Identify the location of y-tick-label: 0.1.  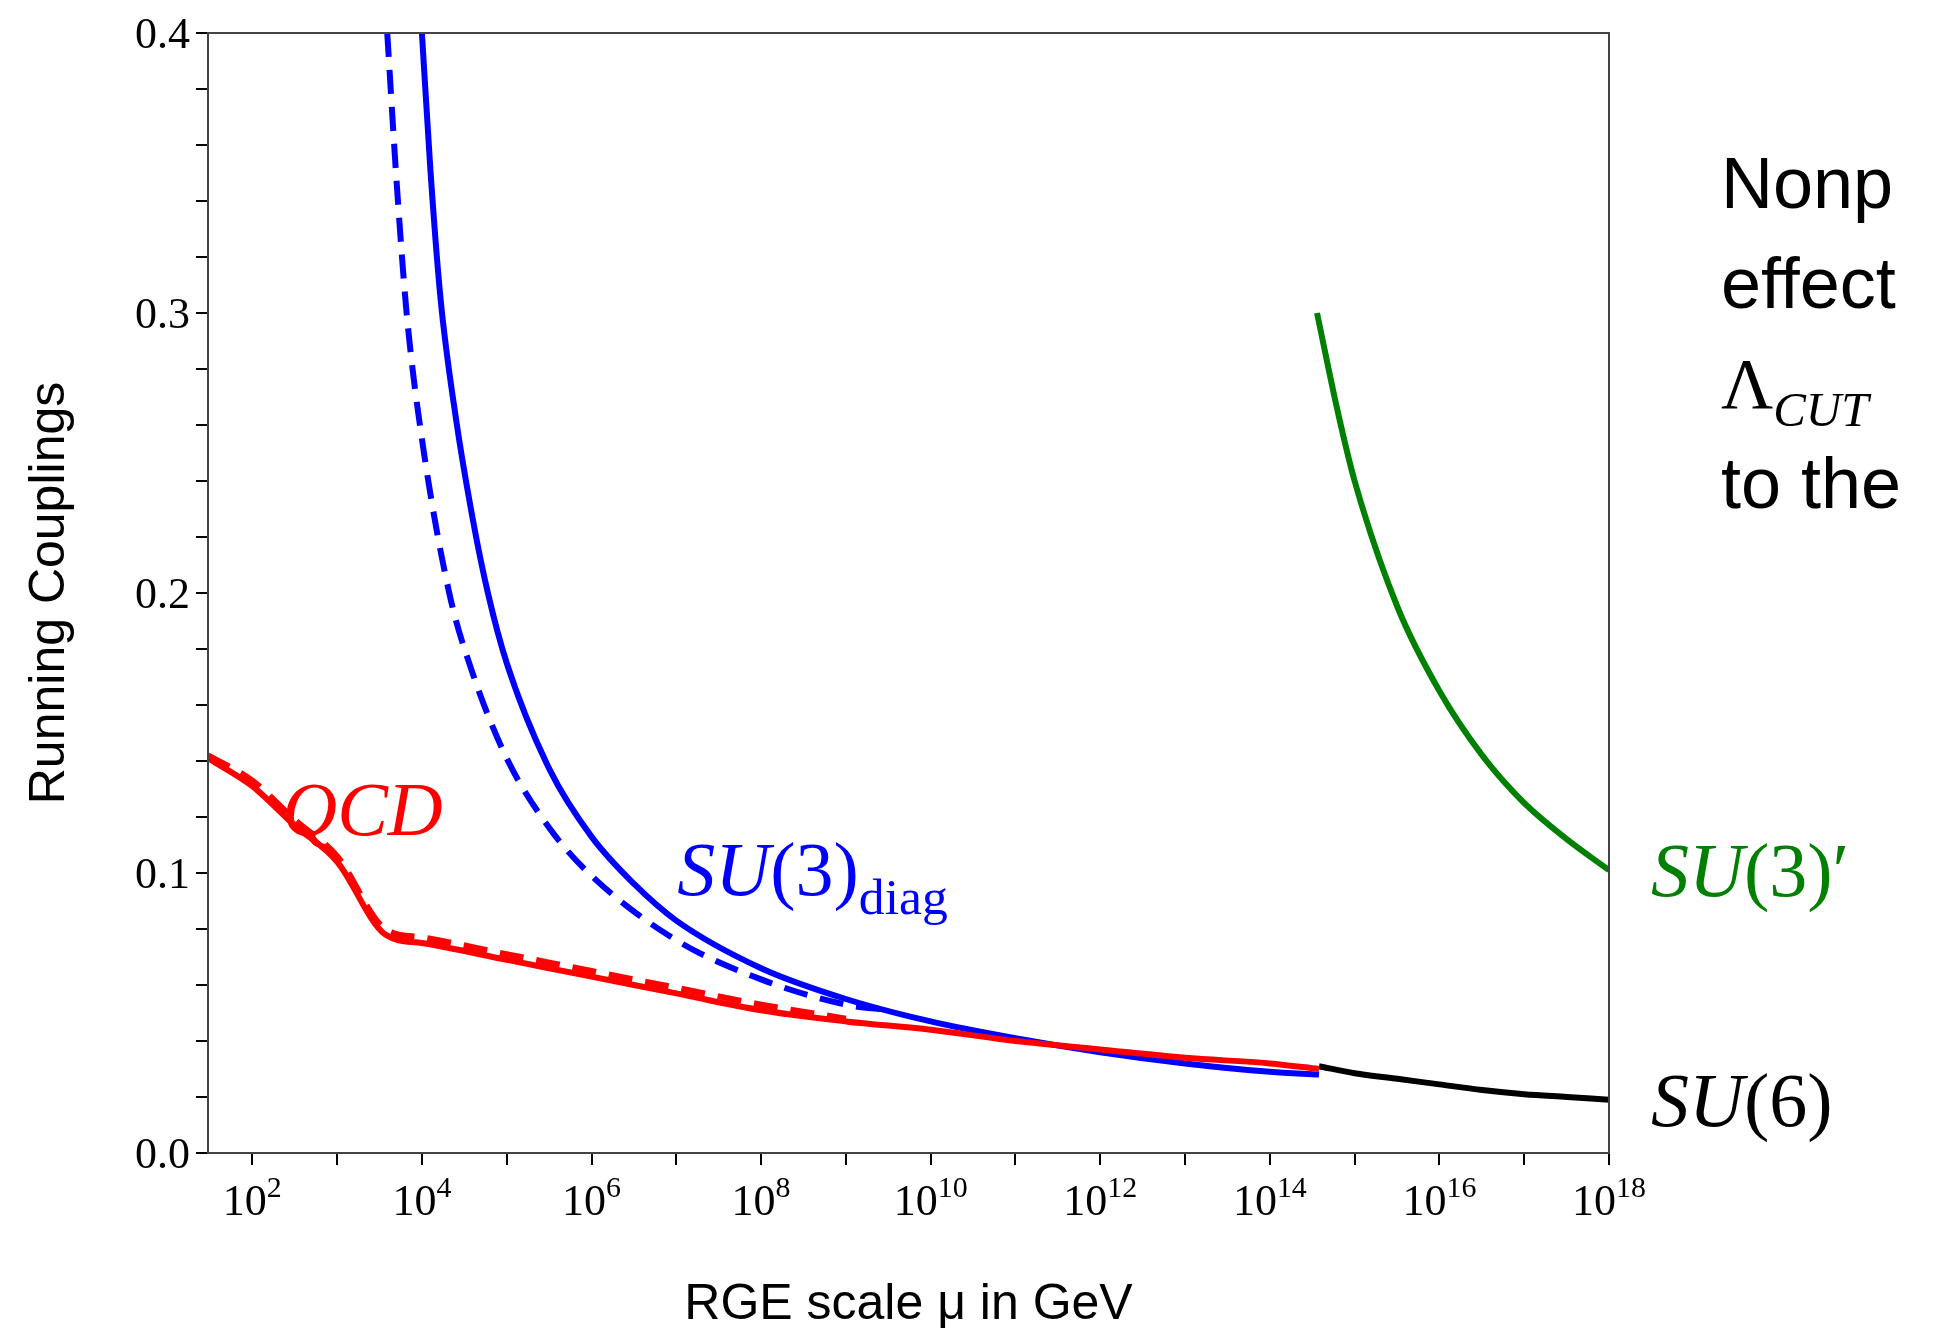
(162, 873).